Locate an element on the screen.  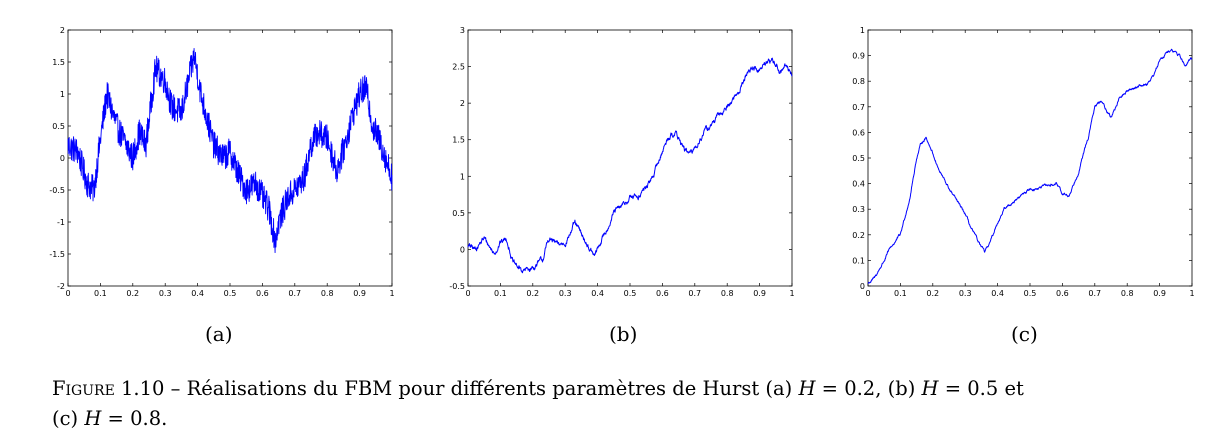
caption-eq-c: = 0.8. is located at coordinates (134, 418).